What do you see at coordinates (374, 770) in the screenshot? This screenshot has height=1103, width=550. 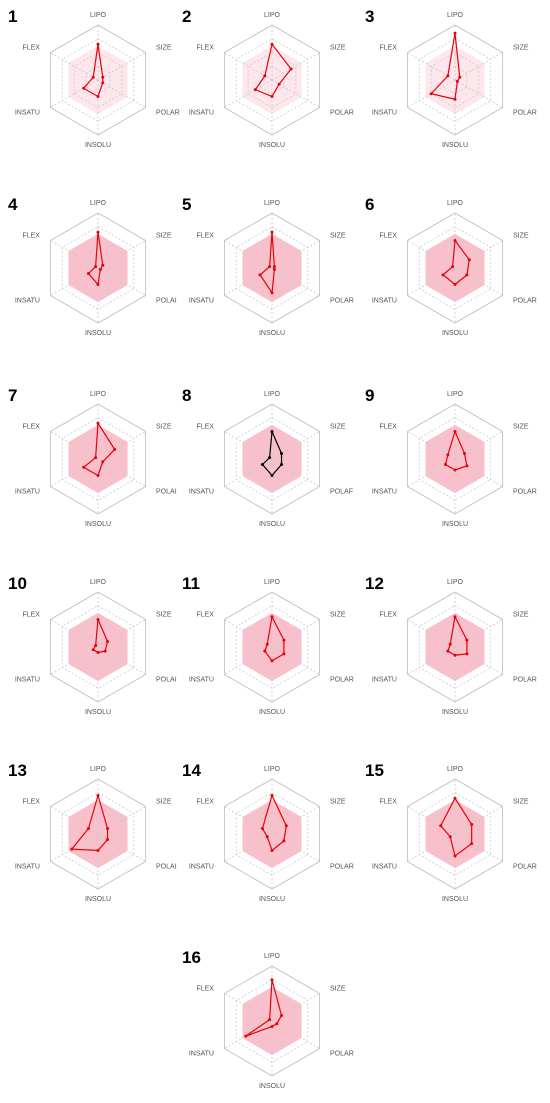 I see `panel-number: 15` at bounding box center [374, 770].